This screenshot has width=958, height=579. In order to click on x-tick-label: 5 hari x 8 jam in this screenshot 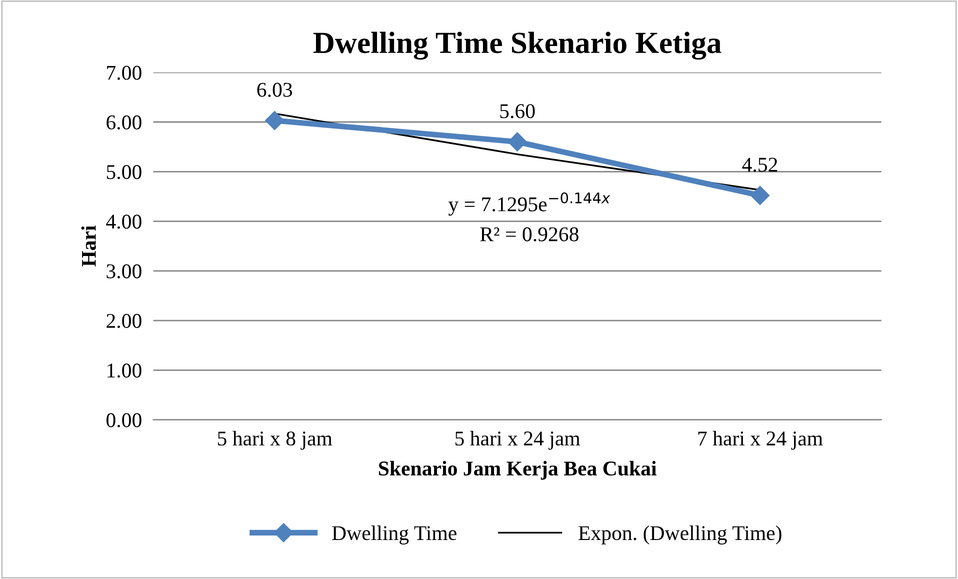, I will do `click(275, 440)`.